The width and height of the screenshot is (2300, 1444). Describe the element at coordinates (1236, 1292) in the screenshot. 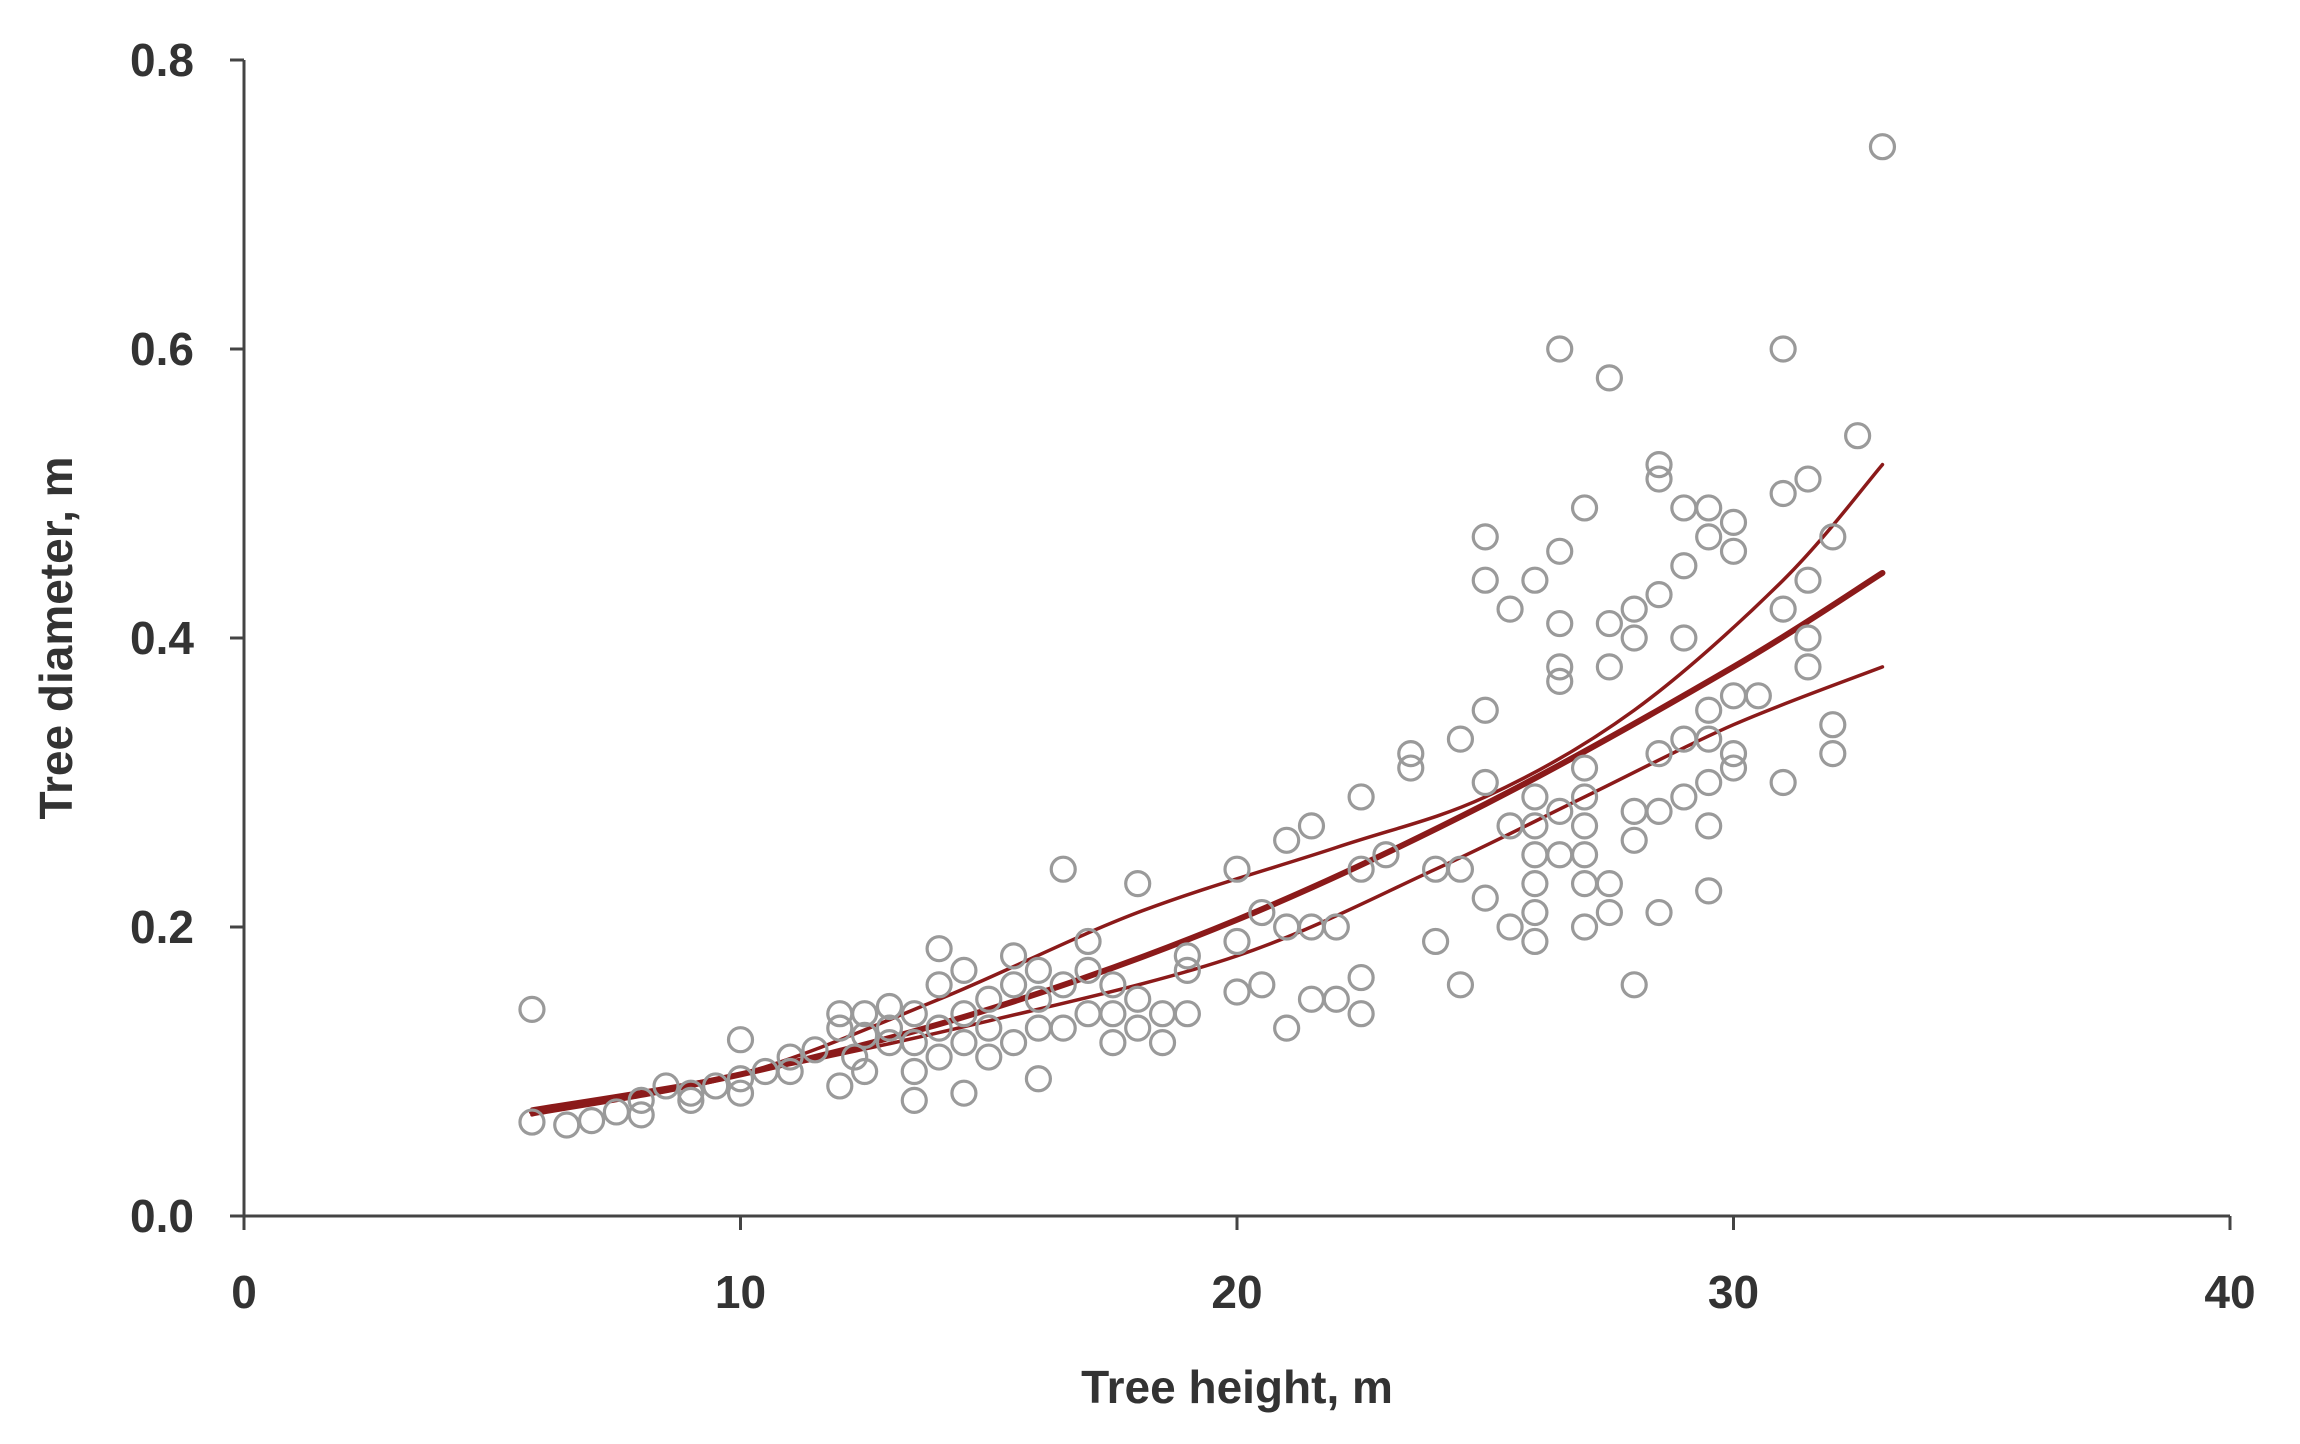

I see `x-tick-label: 20` at that location.